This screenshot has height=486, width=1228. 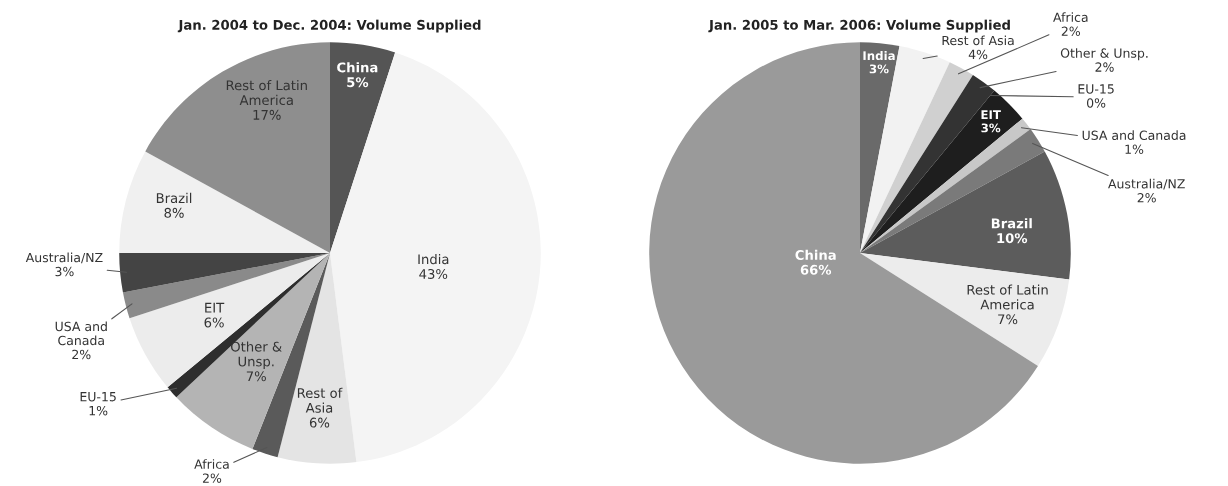 What do you see at coordinates (1012, 238) in the screenshot?
I see `data-label: 10%` at bounding box center [1012, 238].